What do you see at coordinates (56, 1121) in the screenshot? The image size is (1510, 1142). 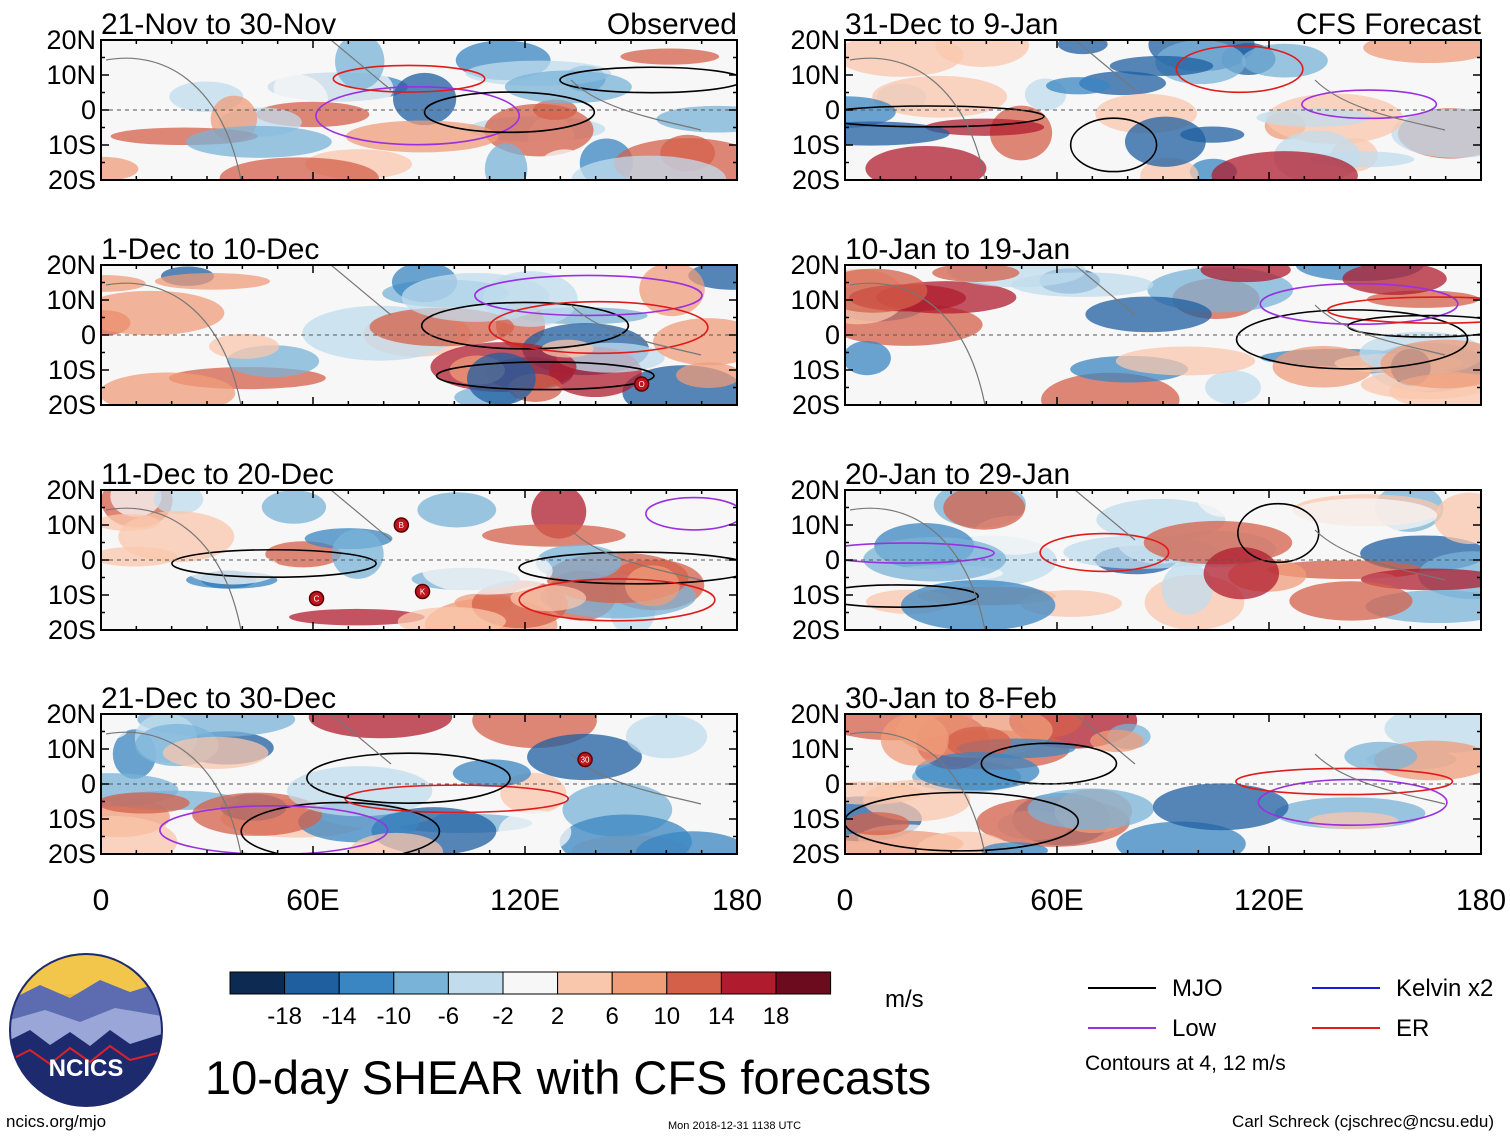 I see `site-link: ncics.org/mjo` at bounding box center [56, 1121].